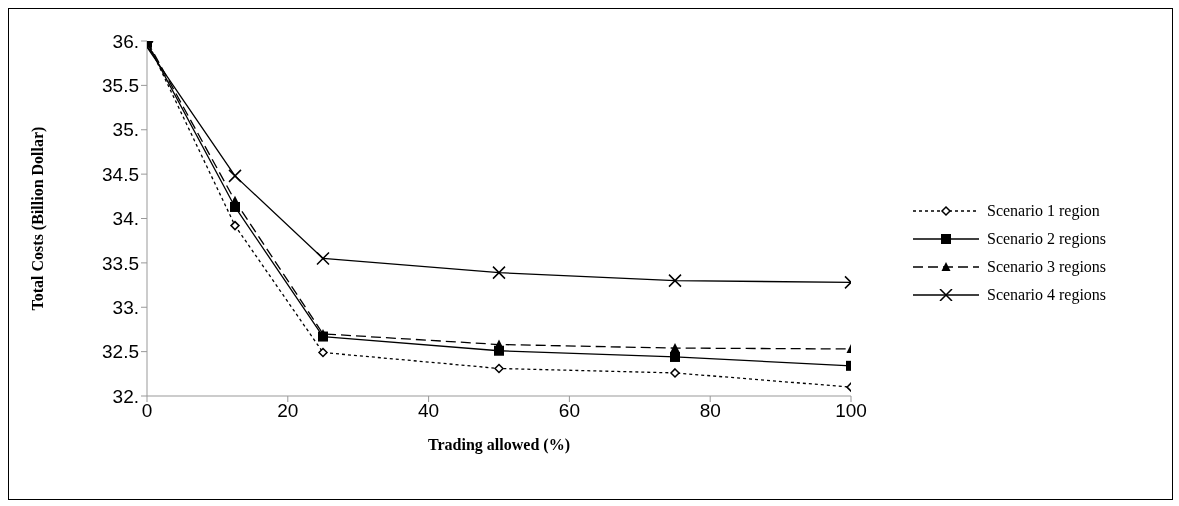 The height and width of the screenshot is (506, 1179). I want to click on y-axis-title: Total Costs (Billion Dollar), so click(37, 218).